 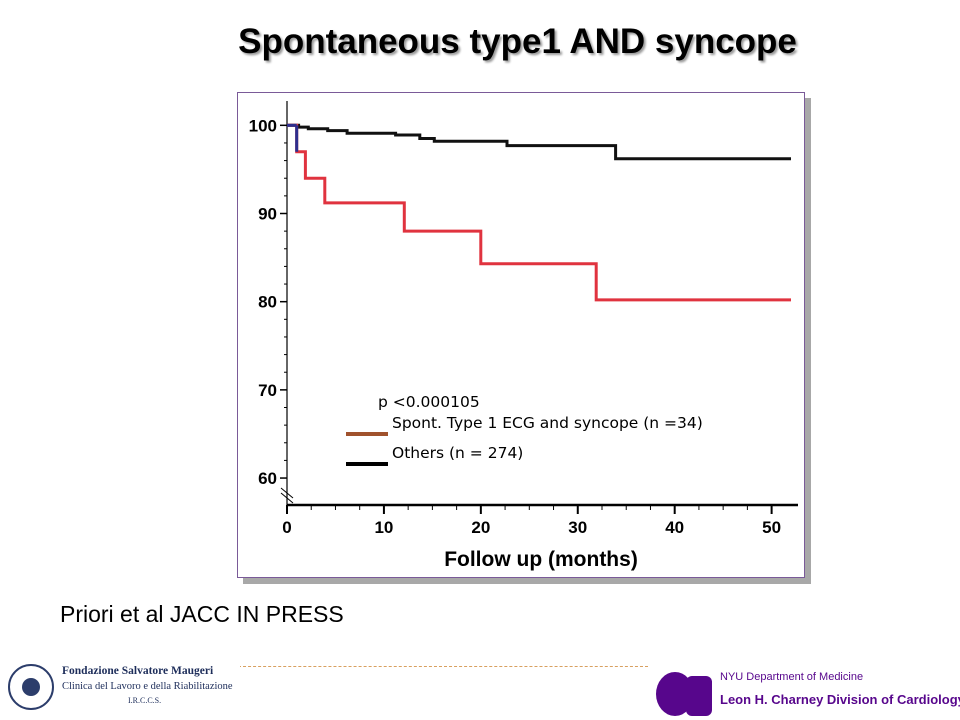 I want to click on y-tick-label: 100, so click(x=263, y=125).